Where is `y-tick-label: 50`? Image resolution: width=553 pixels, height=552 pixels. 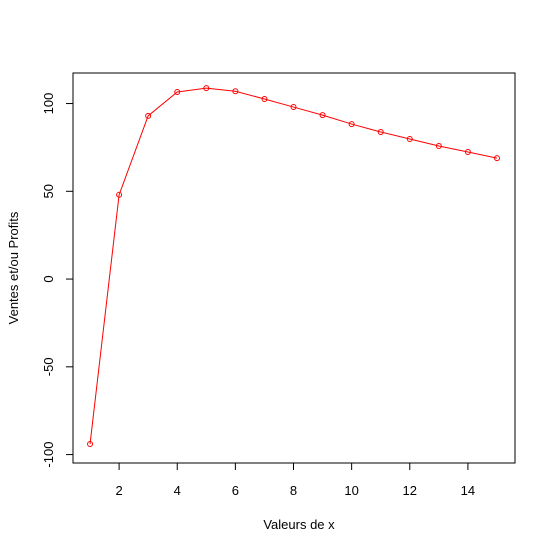
y-tick-label: 50 is located at coordinates (48, 191).